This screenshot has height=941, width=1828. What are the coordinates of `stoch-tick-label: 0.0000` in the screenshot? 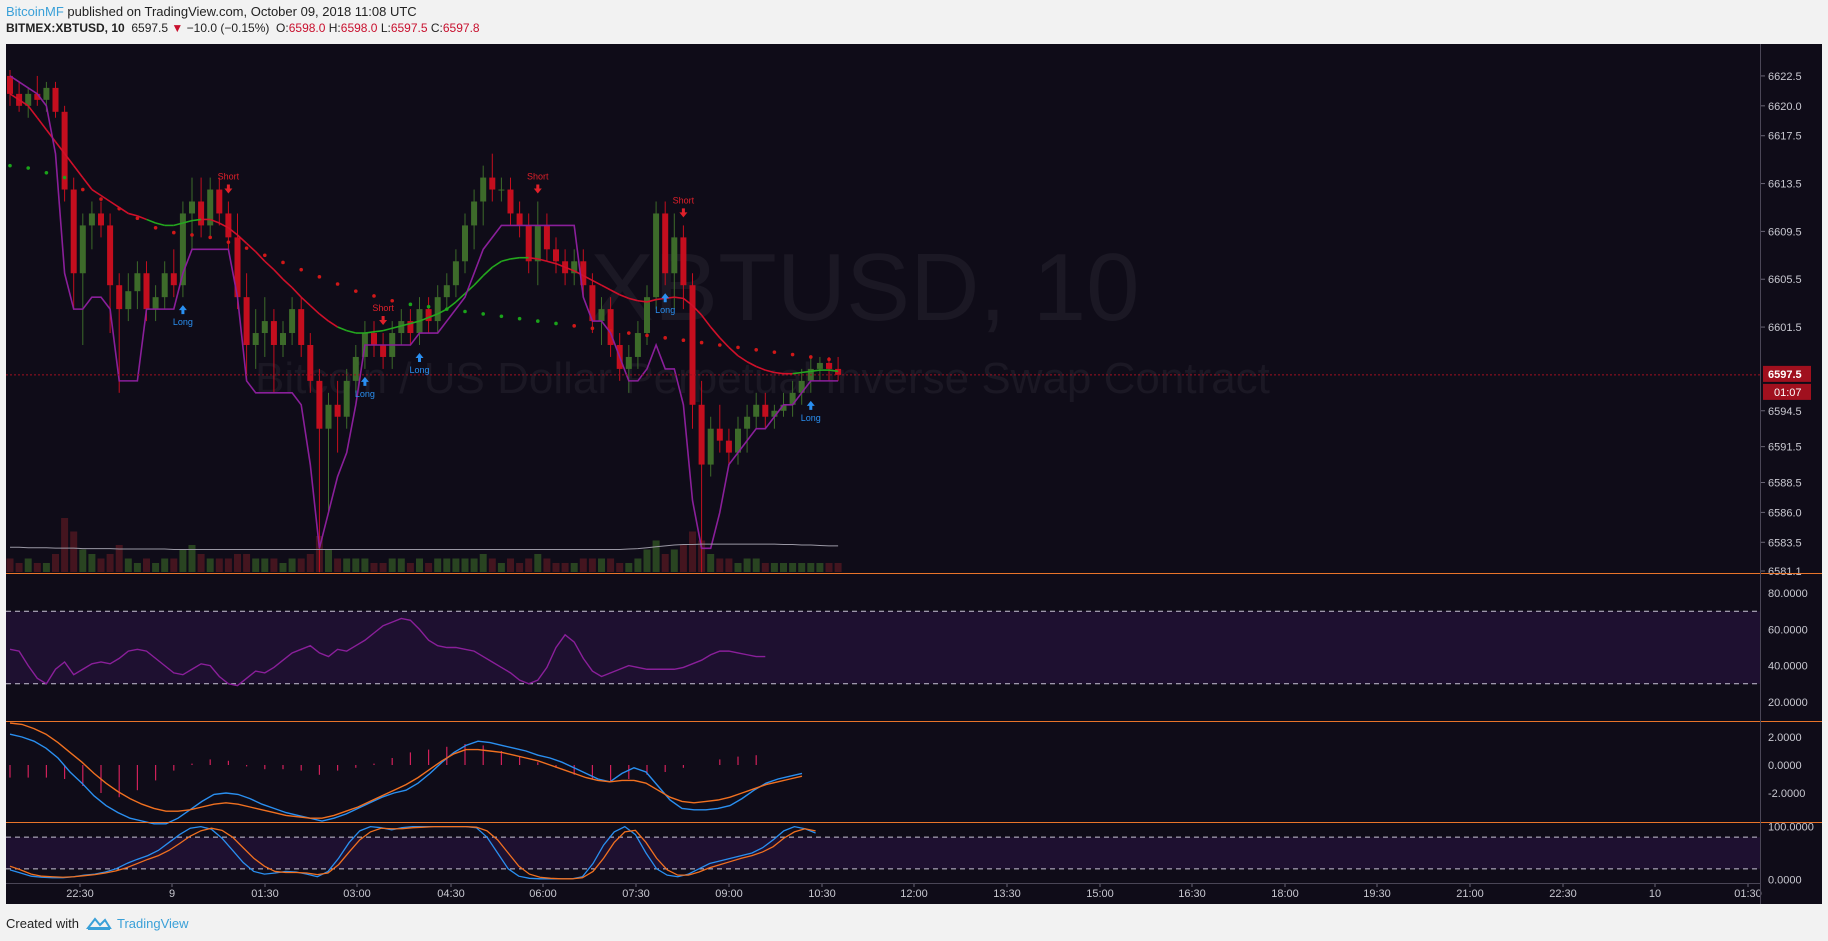 It's located at (1785, 880).